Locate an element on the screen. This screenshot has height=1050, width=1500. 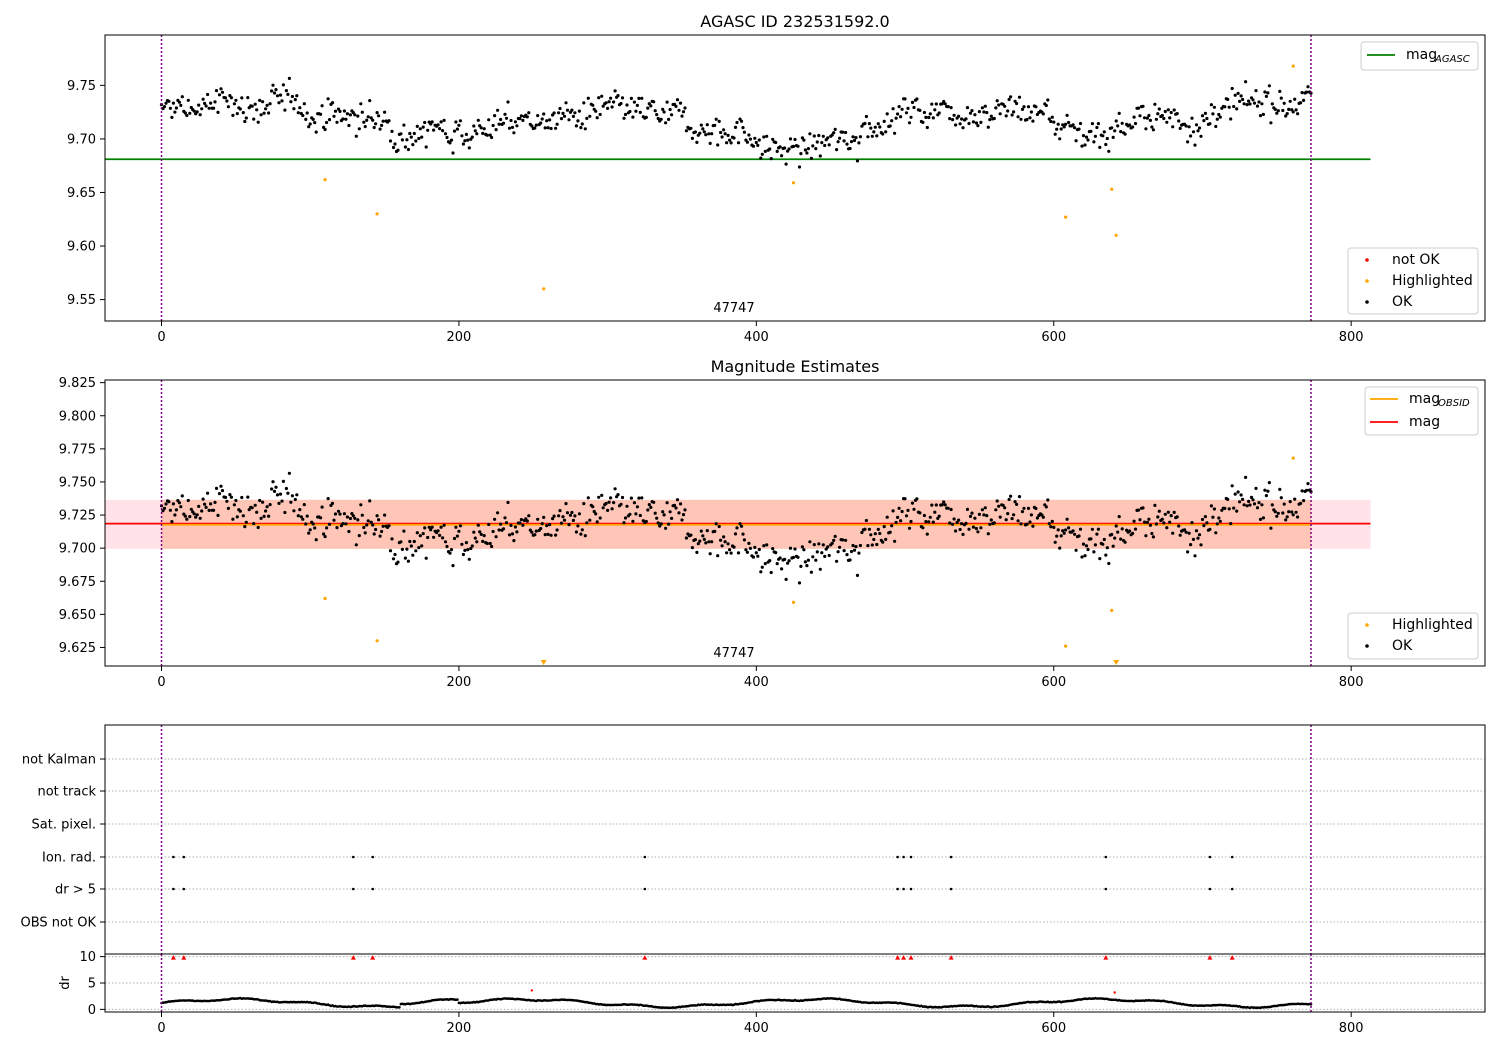
legend-label-ok: OK is located at coordinates (1402, 302).